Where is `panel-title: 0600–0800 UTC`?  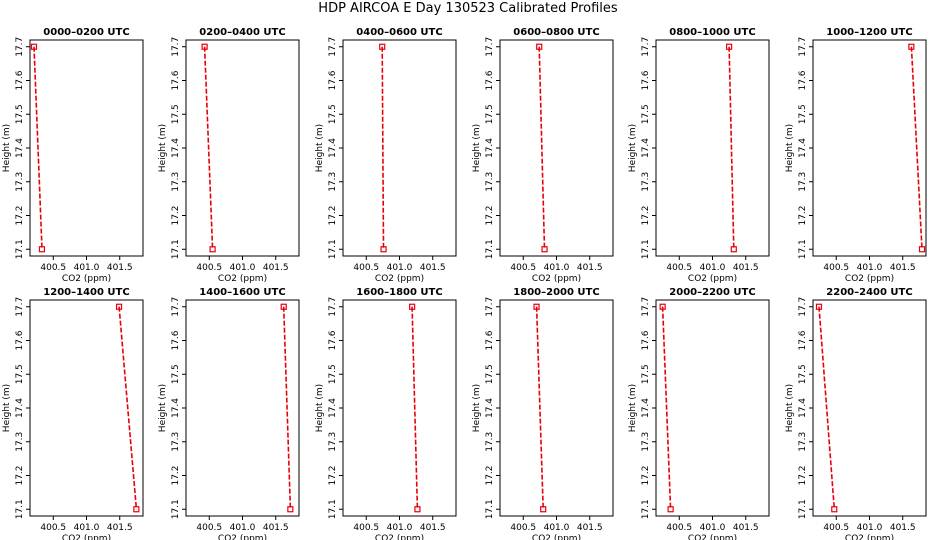 panel-title: 0600–0800 UTC is located at coordinates (556, 32).